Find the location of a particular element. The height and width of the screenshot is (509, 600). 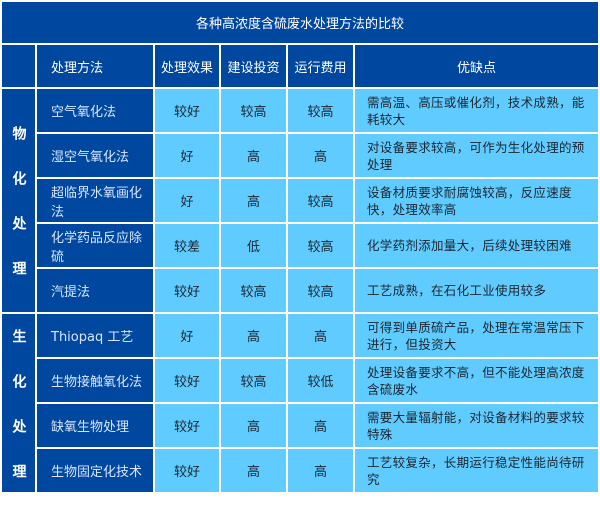

category-label: 物化处理 is located at coordinates (18, 216).